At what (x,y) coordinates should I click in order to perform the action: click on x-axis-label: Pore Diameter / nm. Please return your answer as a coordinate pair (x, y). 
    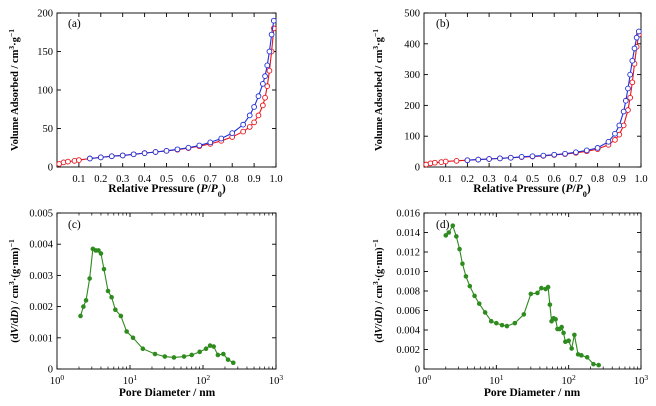
    Looking at the image, I should click on (167, 393).